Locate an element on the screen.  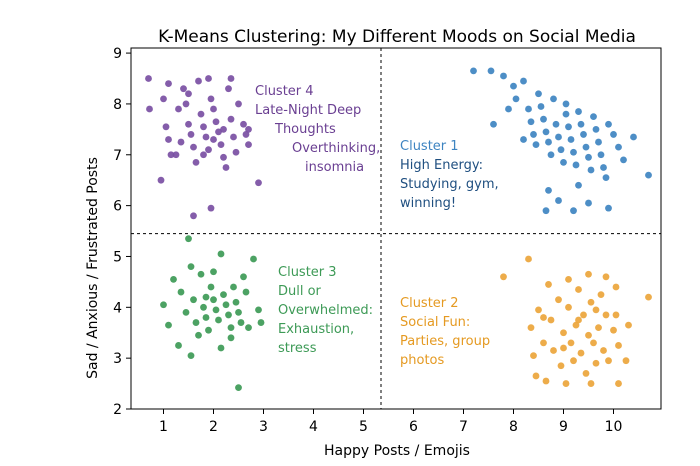
cluster-annotation-line: Dull or is located at coordinates (300, 291).